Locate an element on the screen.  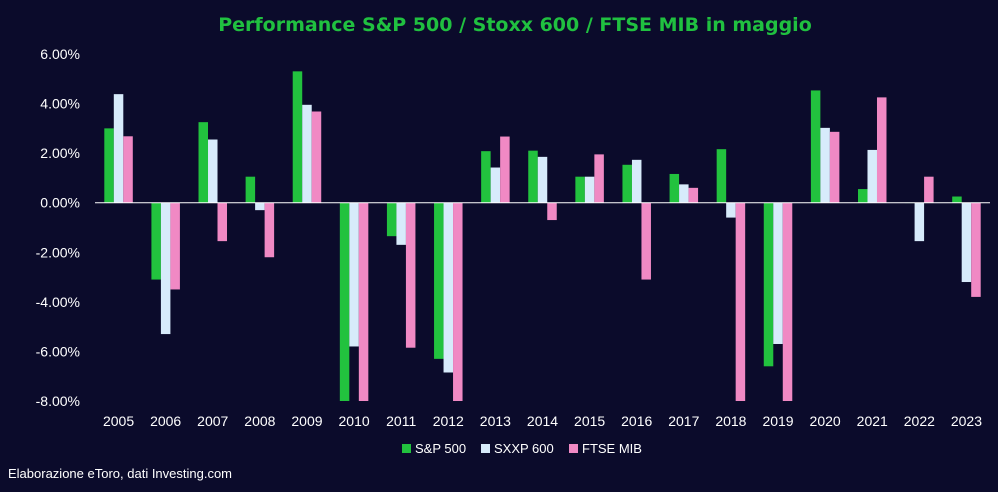
y-tick-label: 2.00% is located at coordinates (60, 153).